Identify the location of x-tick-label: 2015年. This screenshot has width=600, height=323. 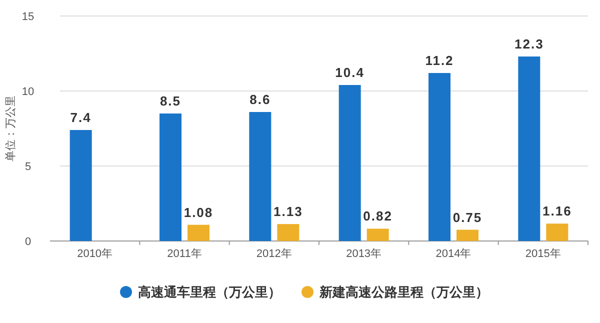
(543, 254).